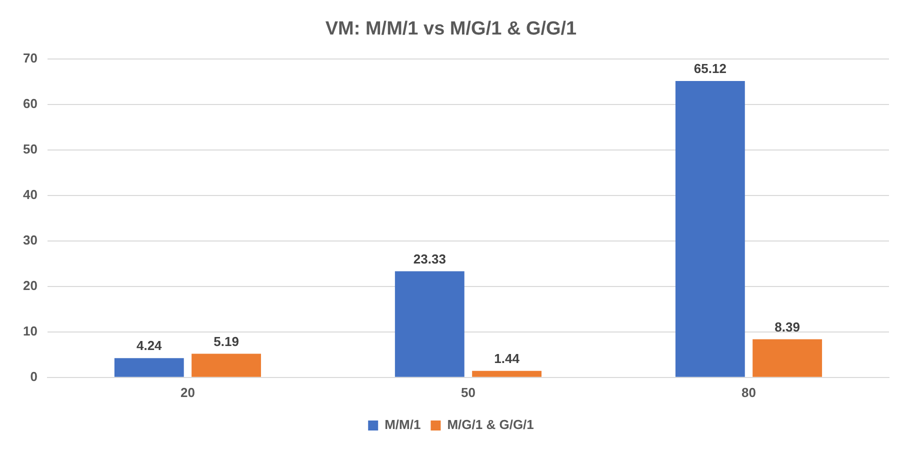  I want to click on data-label: 23.33, so click(429, 258).